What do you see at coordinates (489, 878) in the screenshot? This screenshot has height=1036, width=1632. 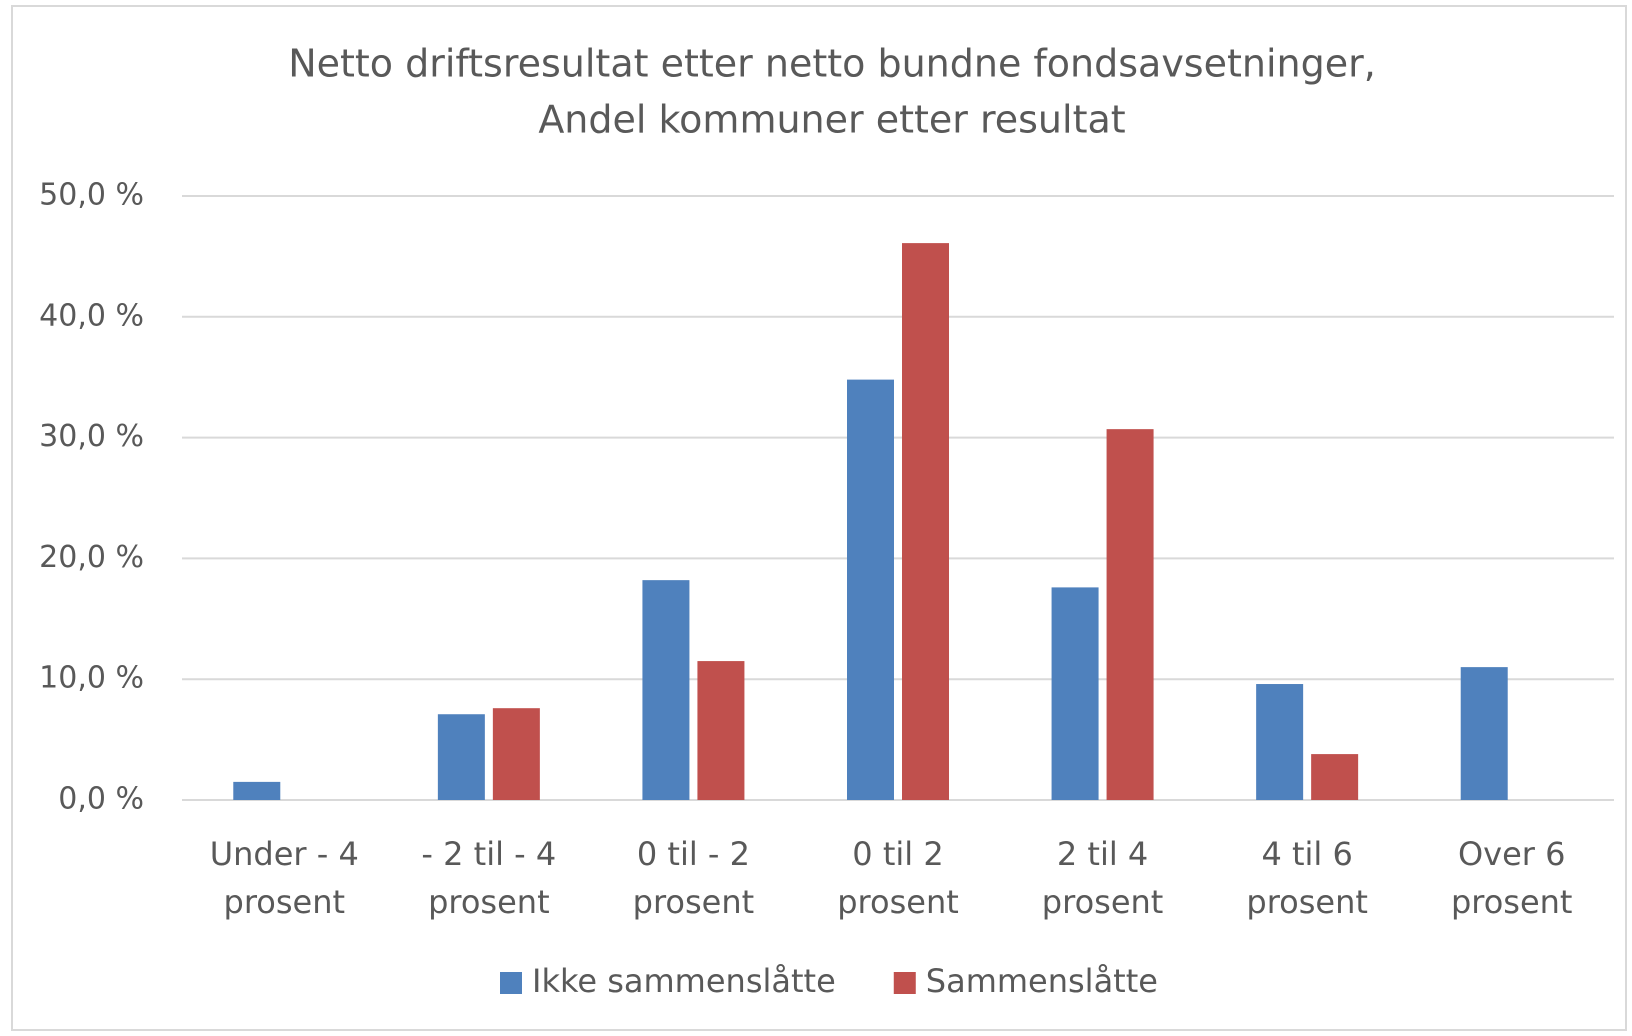 I see `x-tick-label: - 2 til - 4 prosent` at bounding box center [489, 878].